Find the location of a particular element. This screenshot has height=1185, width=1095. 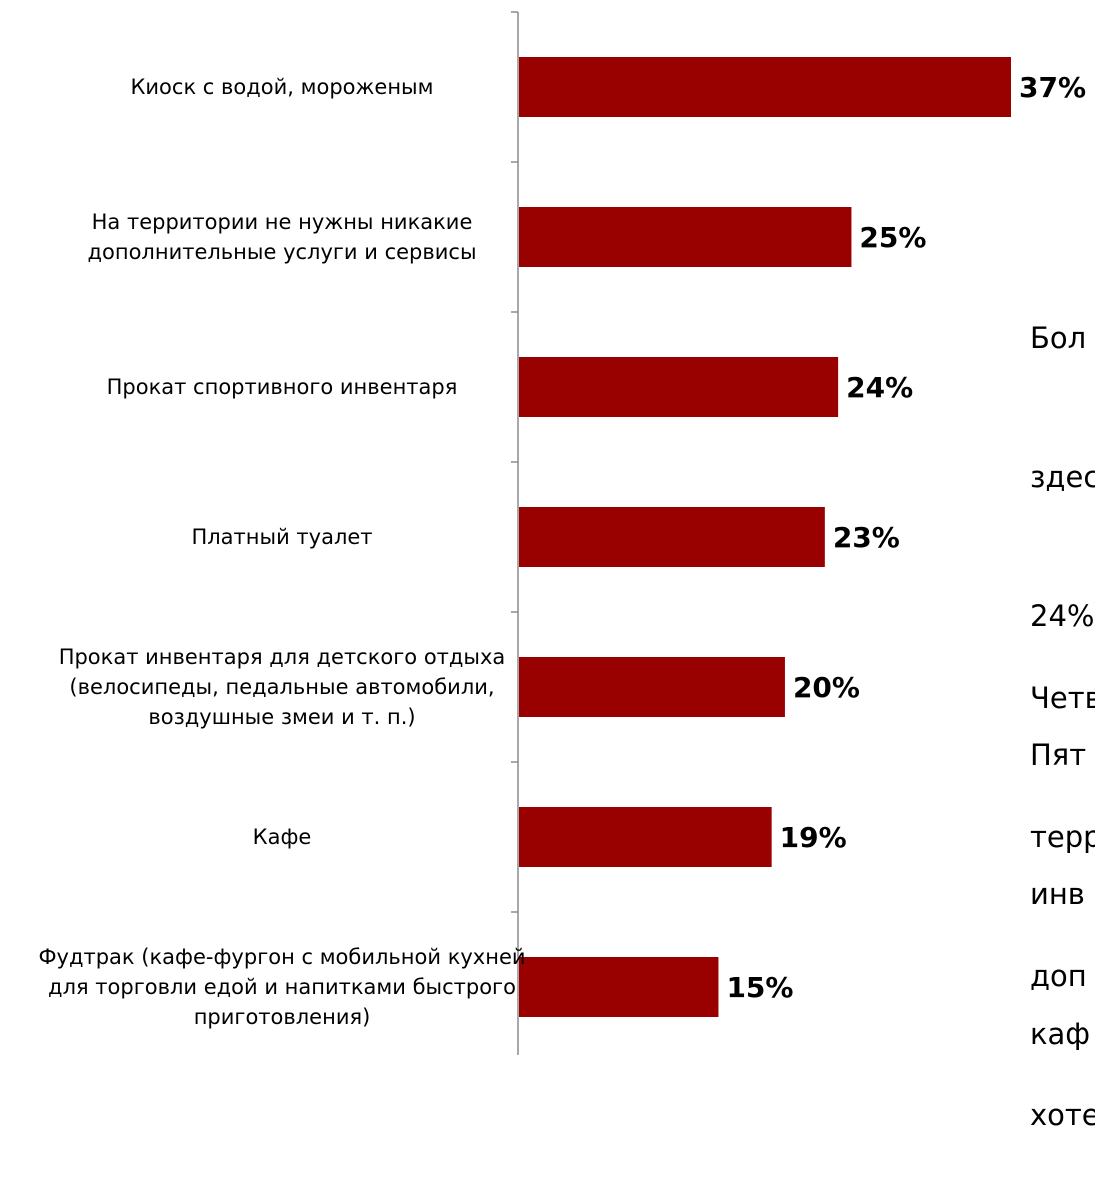

category-label: Киоск с водой, мороженым is located at coordinates (282, 87).